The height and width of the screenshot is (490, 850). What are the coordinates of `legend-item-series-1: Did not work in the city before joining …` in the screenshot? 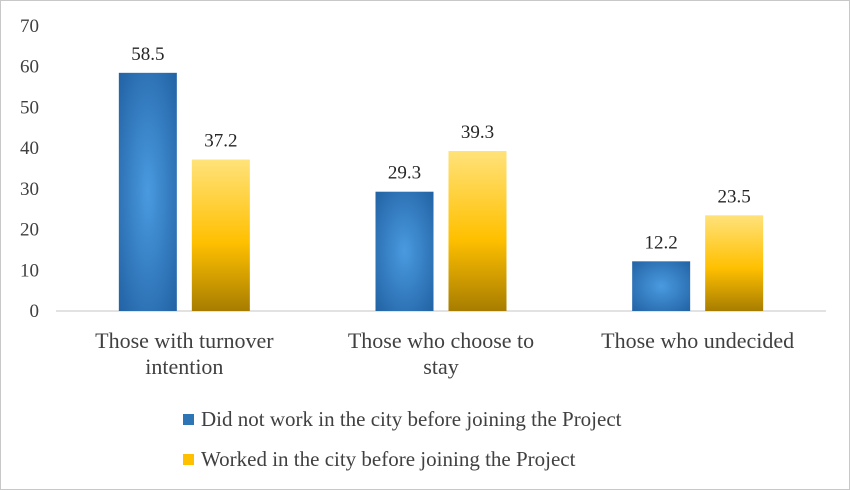 It's located at (402, 419).